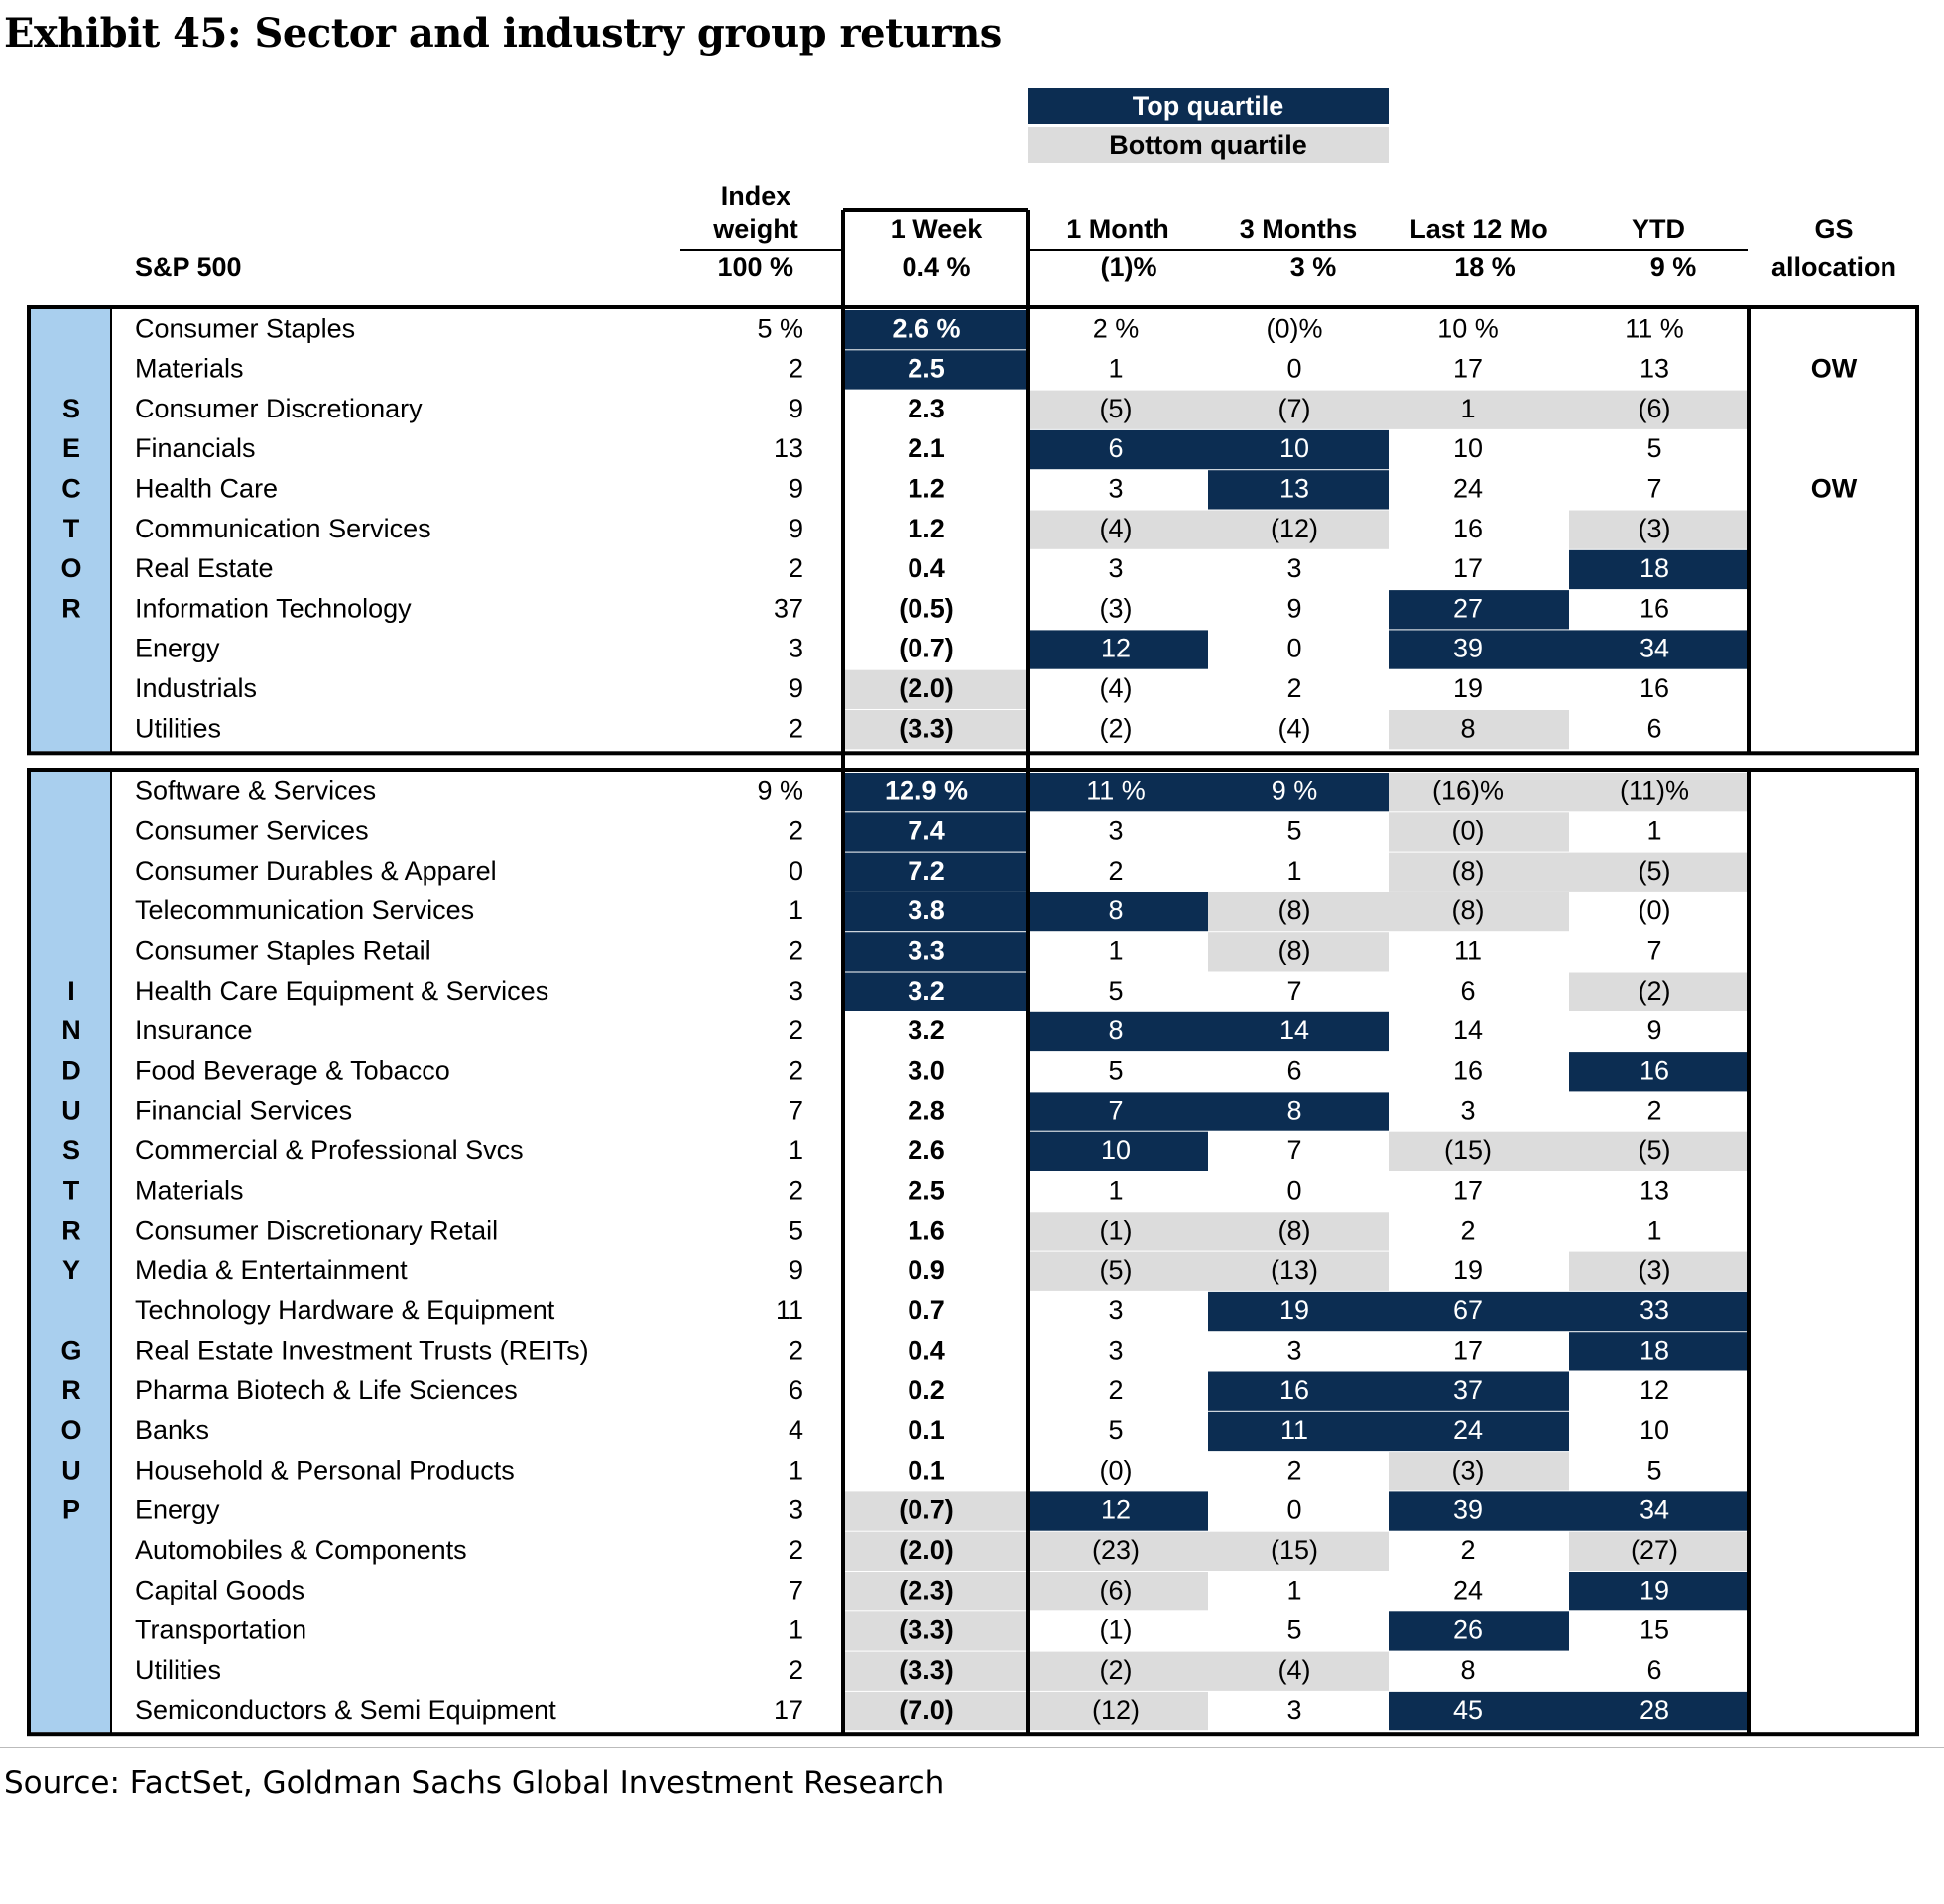  I want to click on table-cell: (0), so click(1468, 831).